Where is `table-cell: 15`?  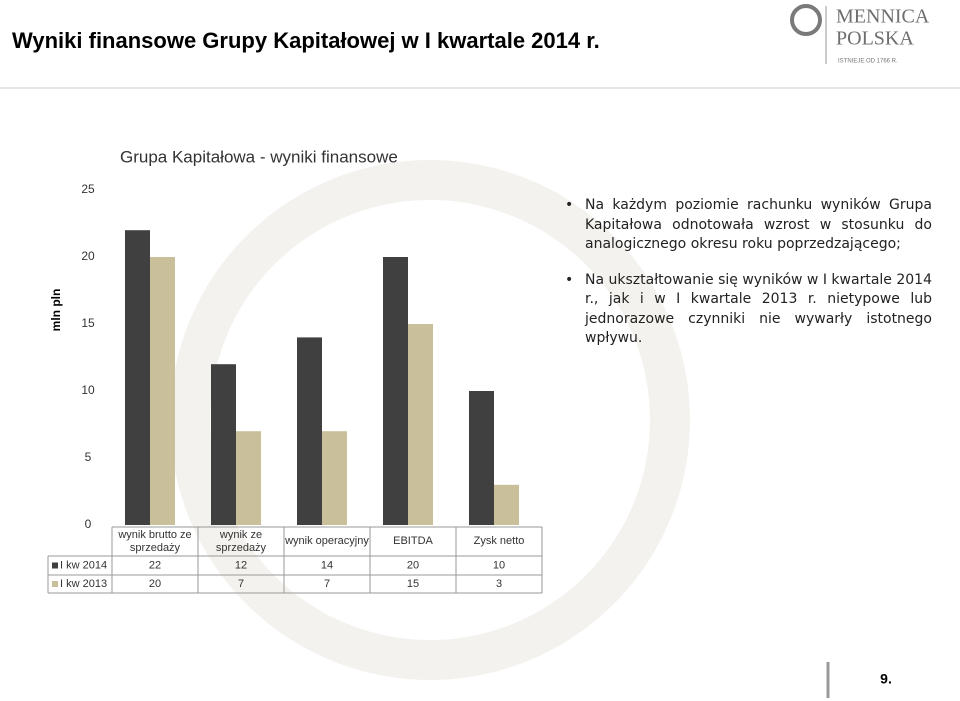 table-cell: 15 is located at coordinates (413, 584).